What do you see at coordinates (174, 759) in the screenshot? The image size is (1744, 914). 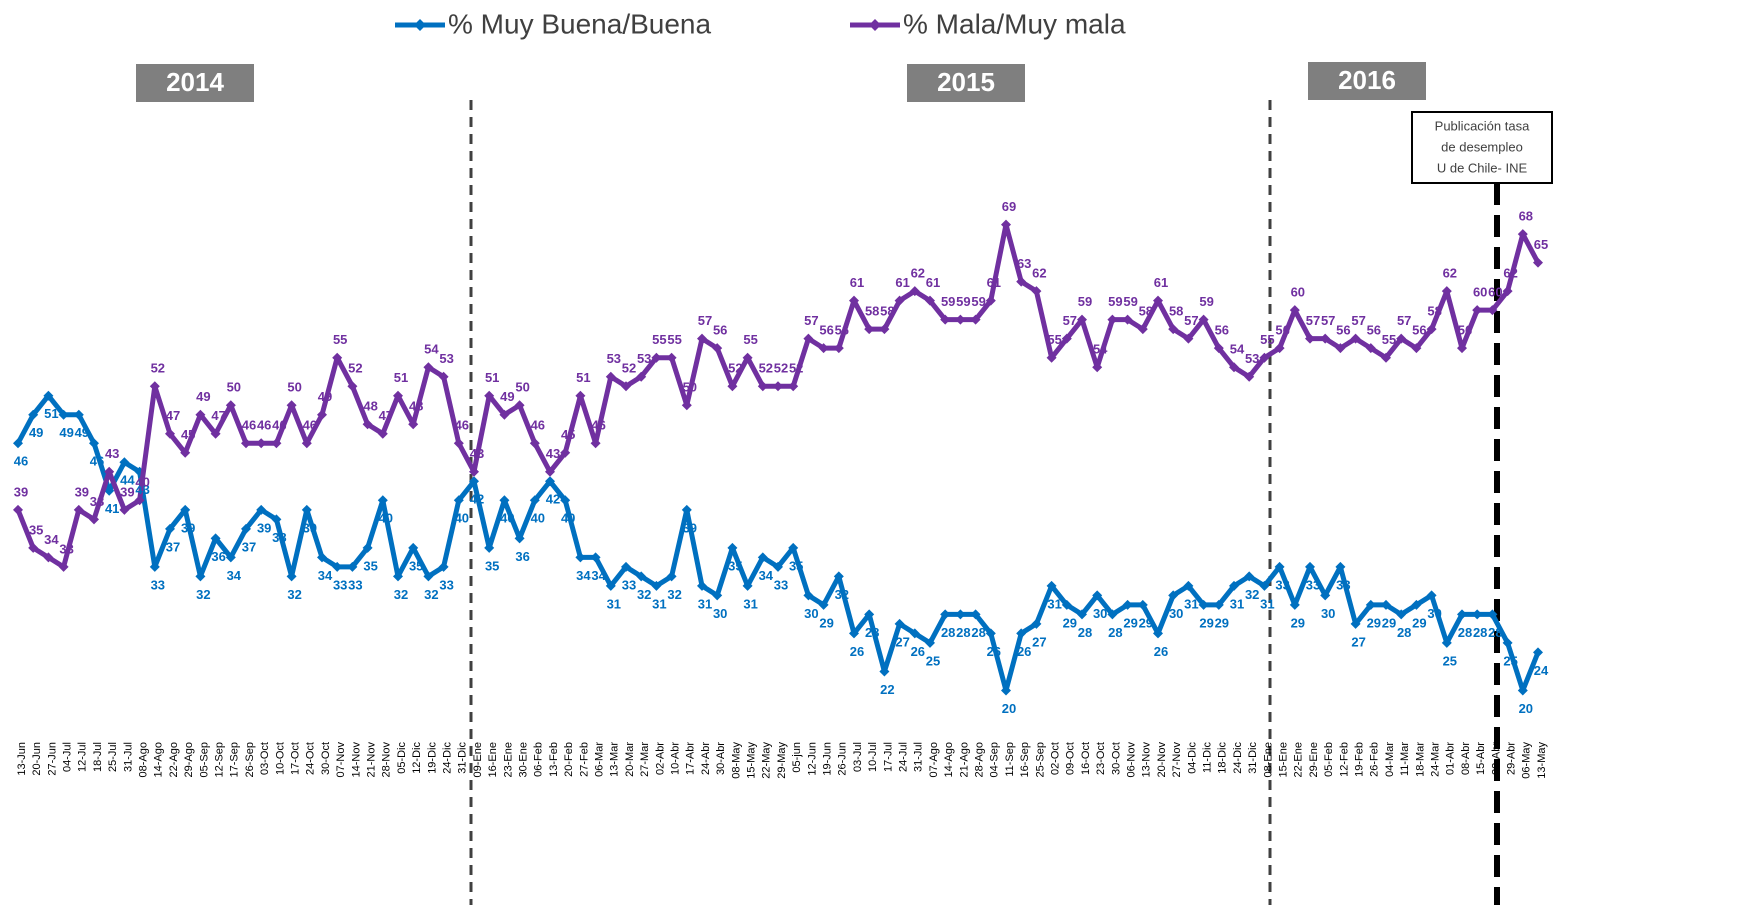 I see `x-tick-label: 22-Ago` at bounding box center [174, 759].